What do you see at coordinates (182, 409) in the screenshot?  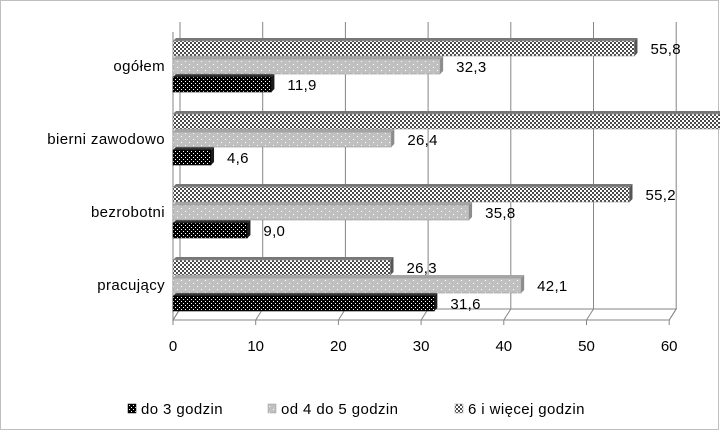 I see `legend-label: do 3 godzin` at bounding box center [182, 409].